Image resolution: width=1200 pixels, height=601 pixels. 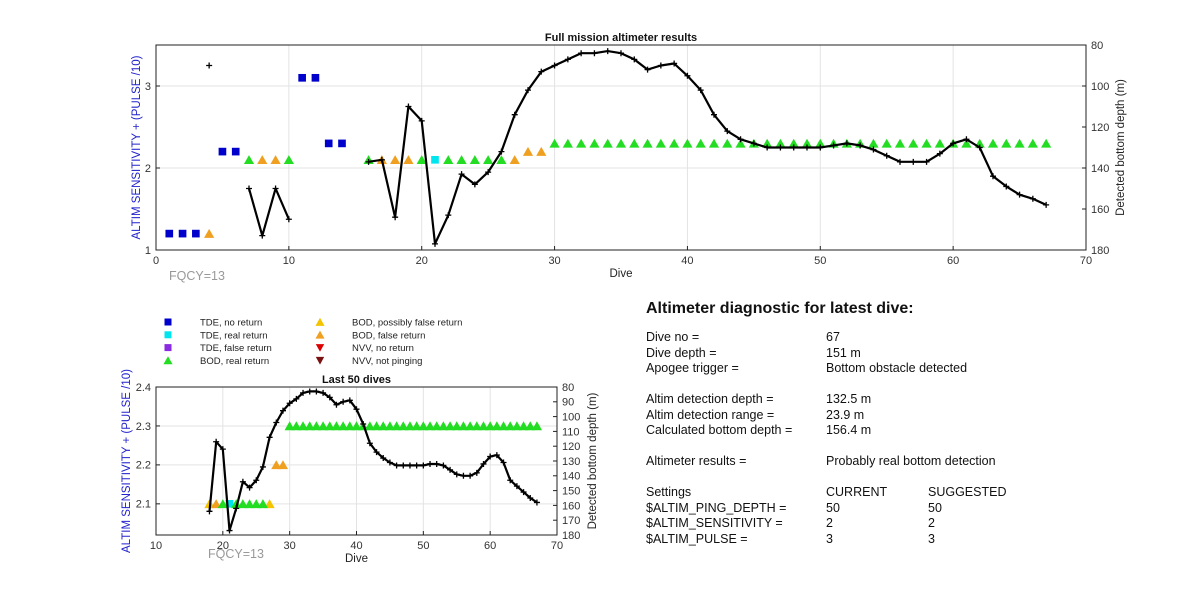 I want to click on x-tick-label: 20, so click(x=223, y=546).